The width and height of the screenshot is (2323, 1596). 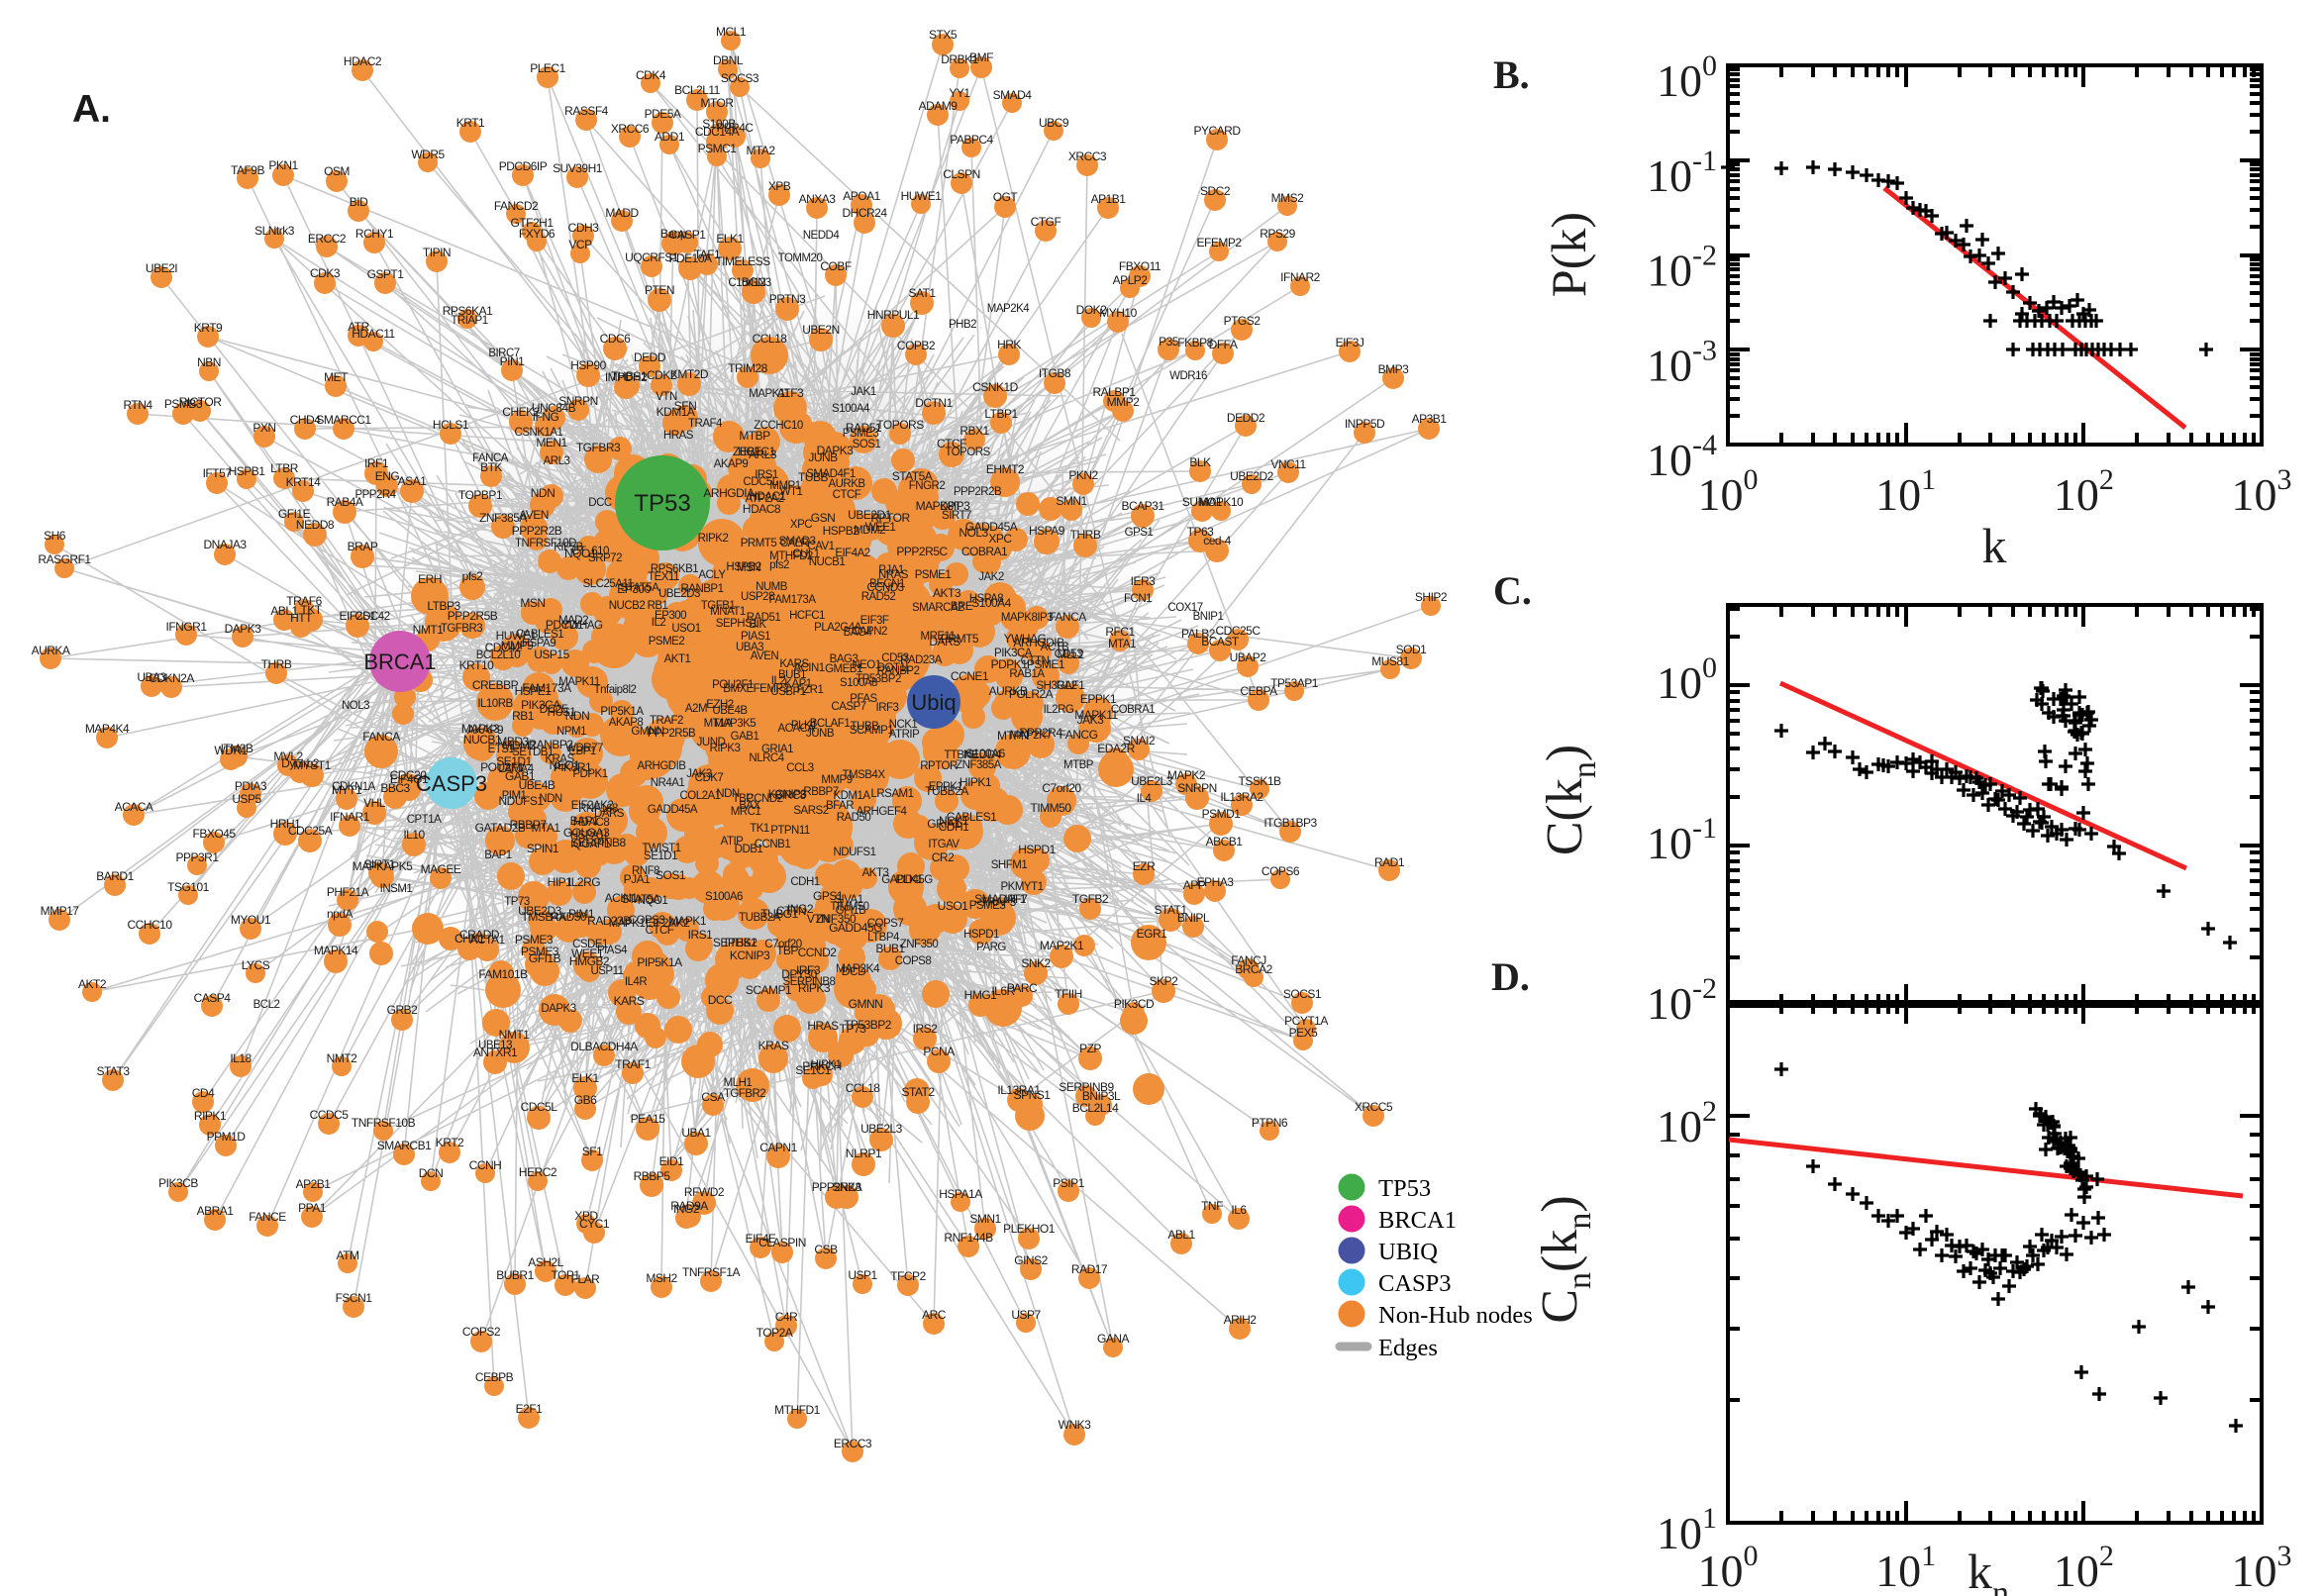 I want to click on svg-text: YY1, so click(x=959, y=93).